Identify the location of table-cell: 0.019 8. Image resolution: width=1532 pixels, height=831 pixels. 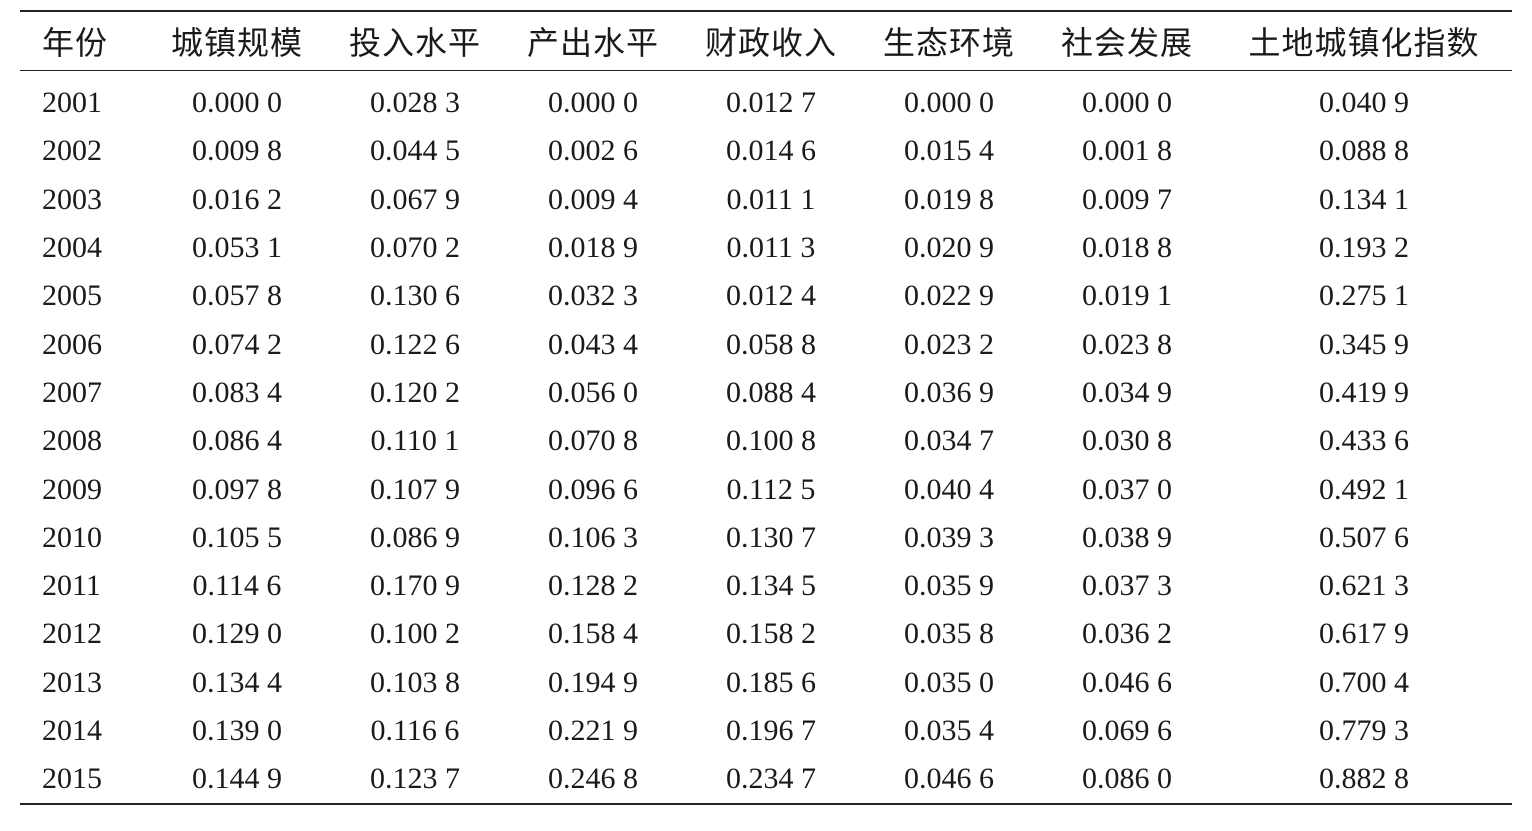
(949, 199).